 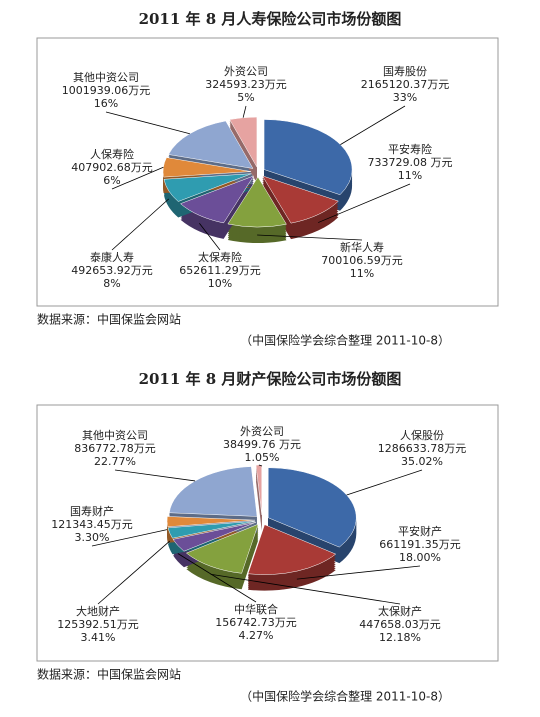 I want to click on share-label: 4.27%, so click(x=256, y=635).